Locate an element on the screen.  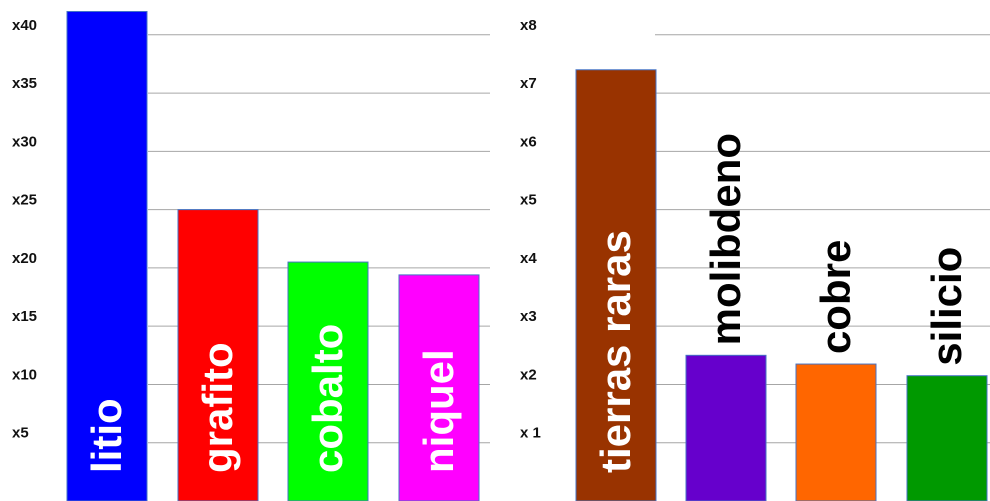
left-bar-niquel is located at coordinates (439, 387).